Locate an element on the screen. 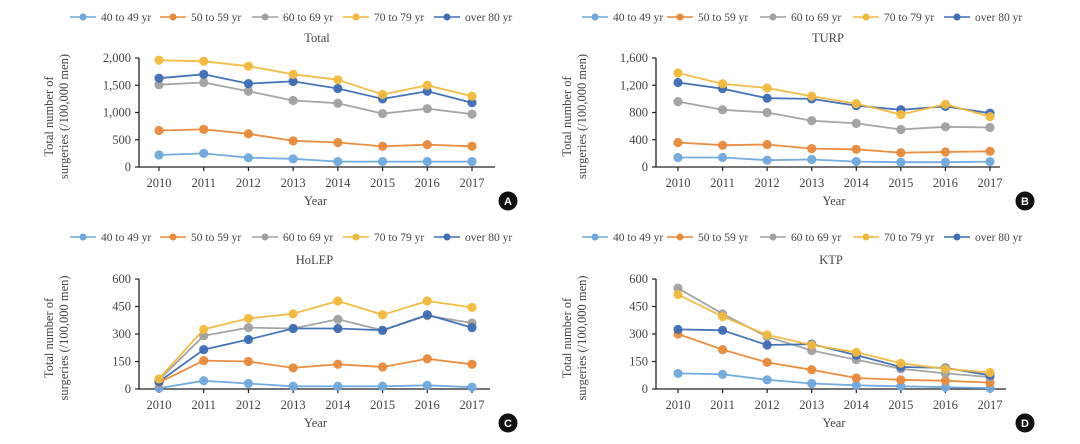 Image resolution: width=1080 pixels, height=444 pixels. y-tick-label: 0 is located at coordinates (645, 389).